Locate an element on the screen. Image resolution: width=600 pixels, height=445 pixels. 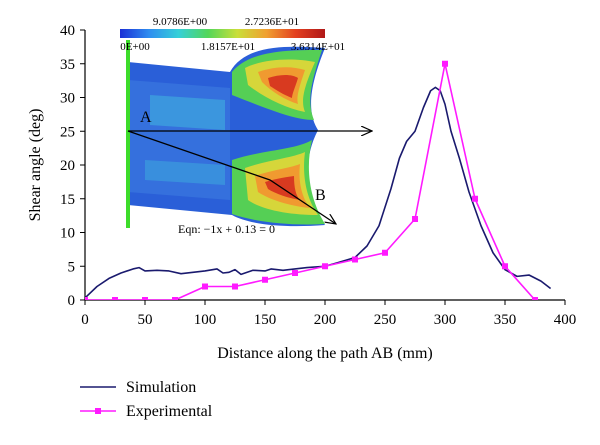
legend-marker-experimental is located at coordinates (98, 411).